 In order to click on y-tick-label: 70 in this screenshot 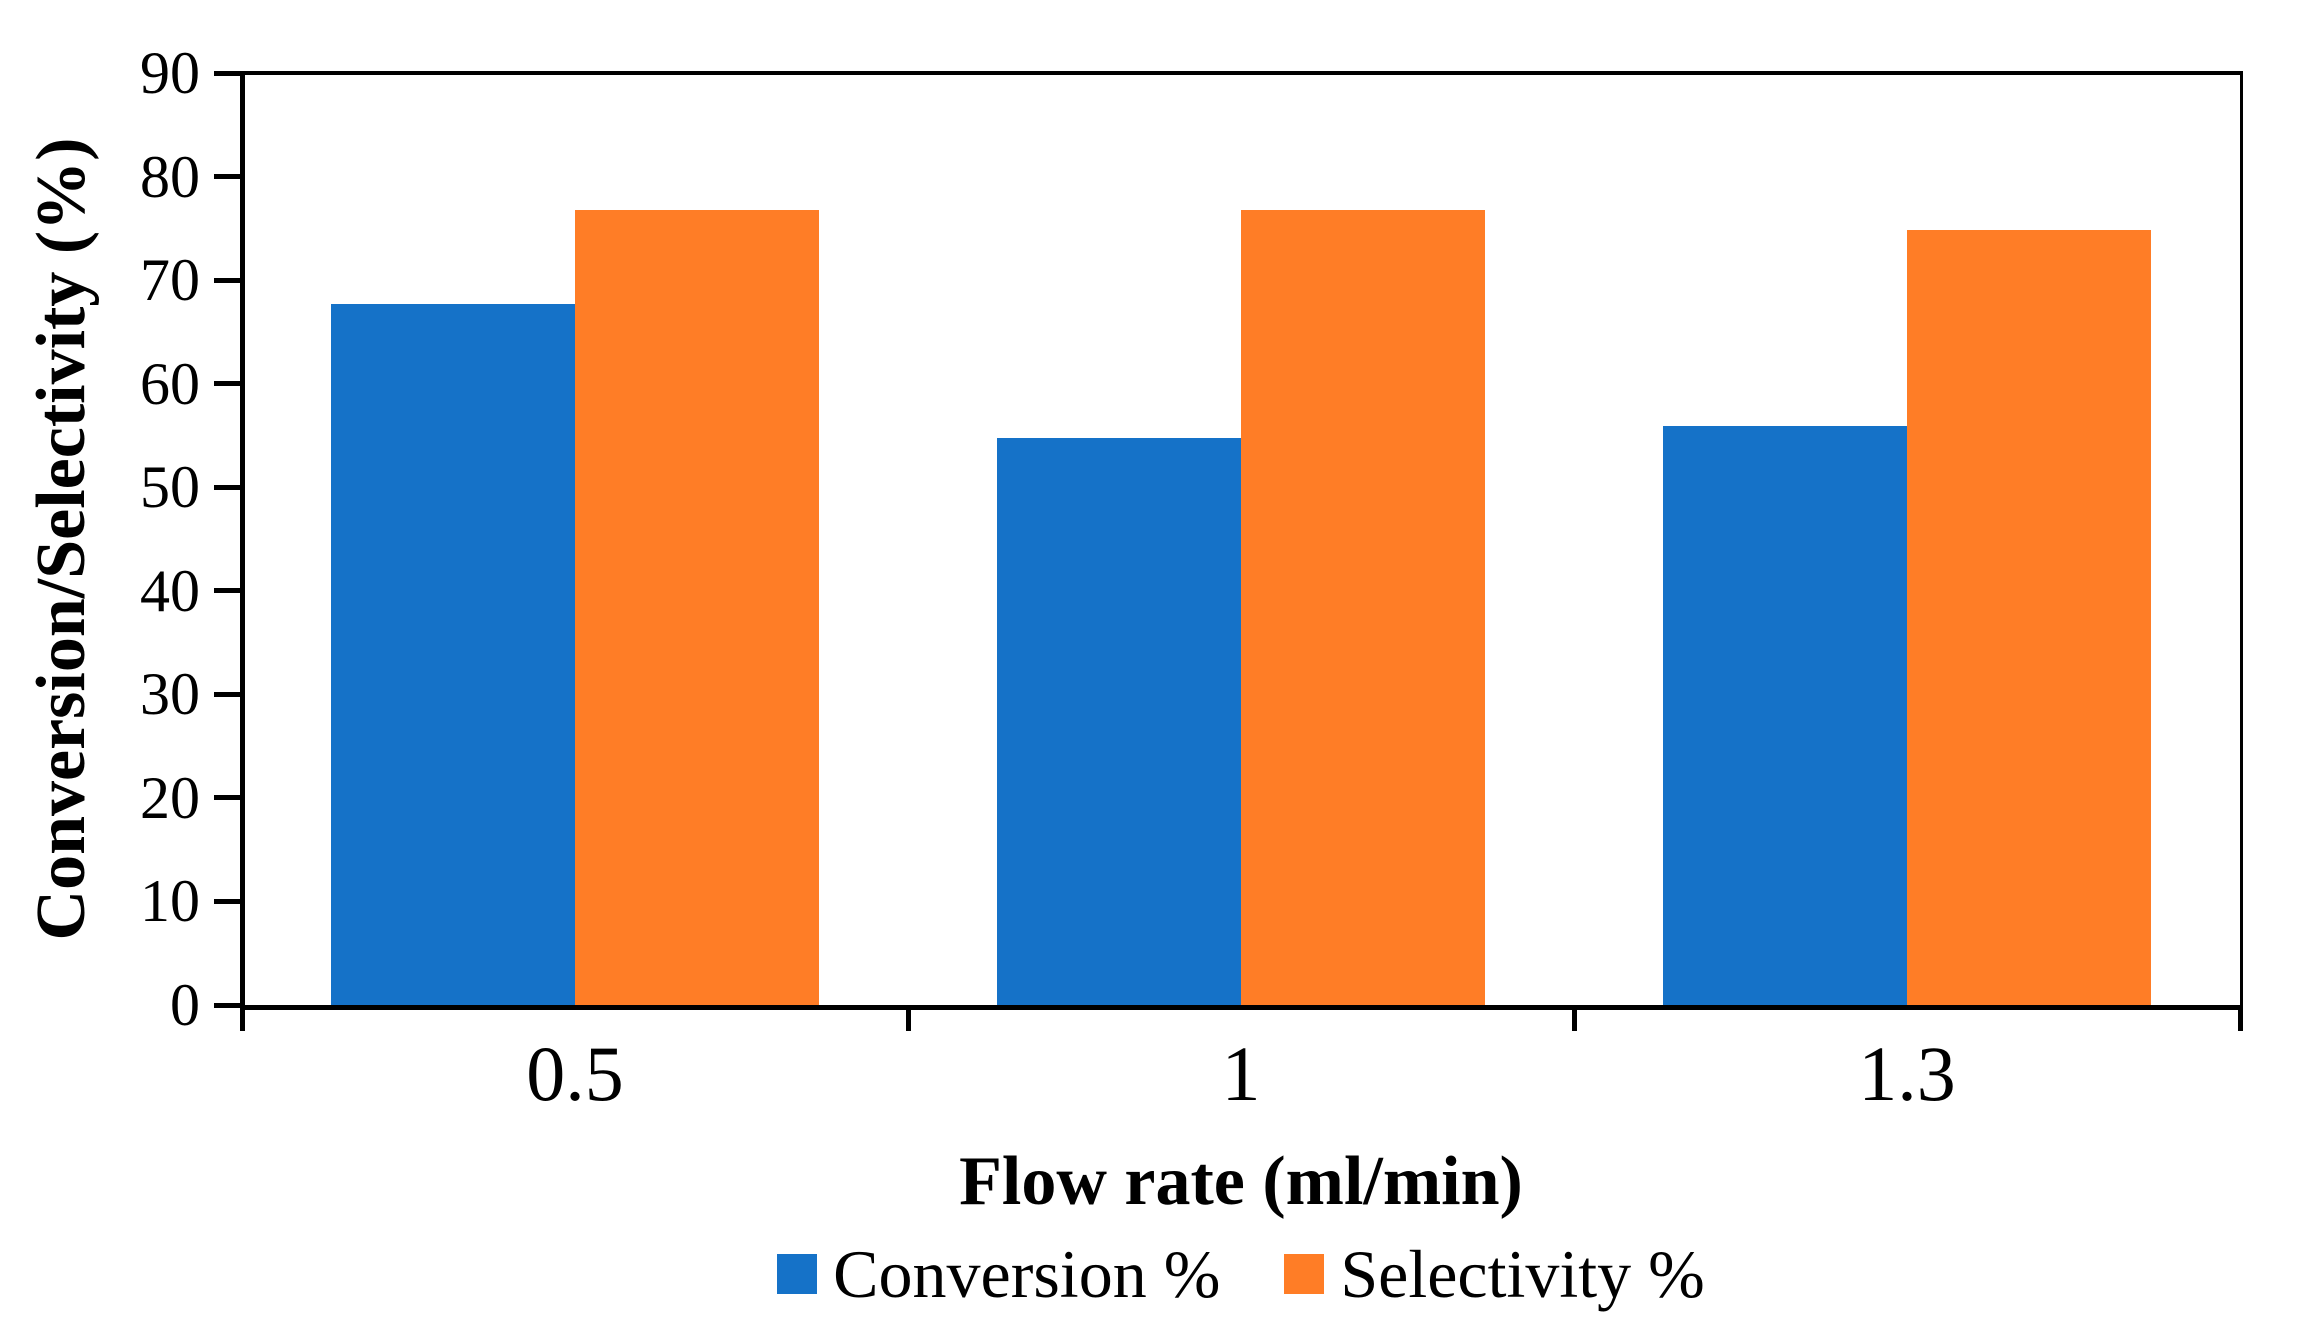, I will do `click(170, 280)`.